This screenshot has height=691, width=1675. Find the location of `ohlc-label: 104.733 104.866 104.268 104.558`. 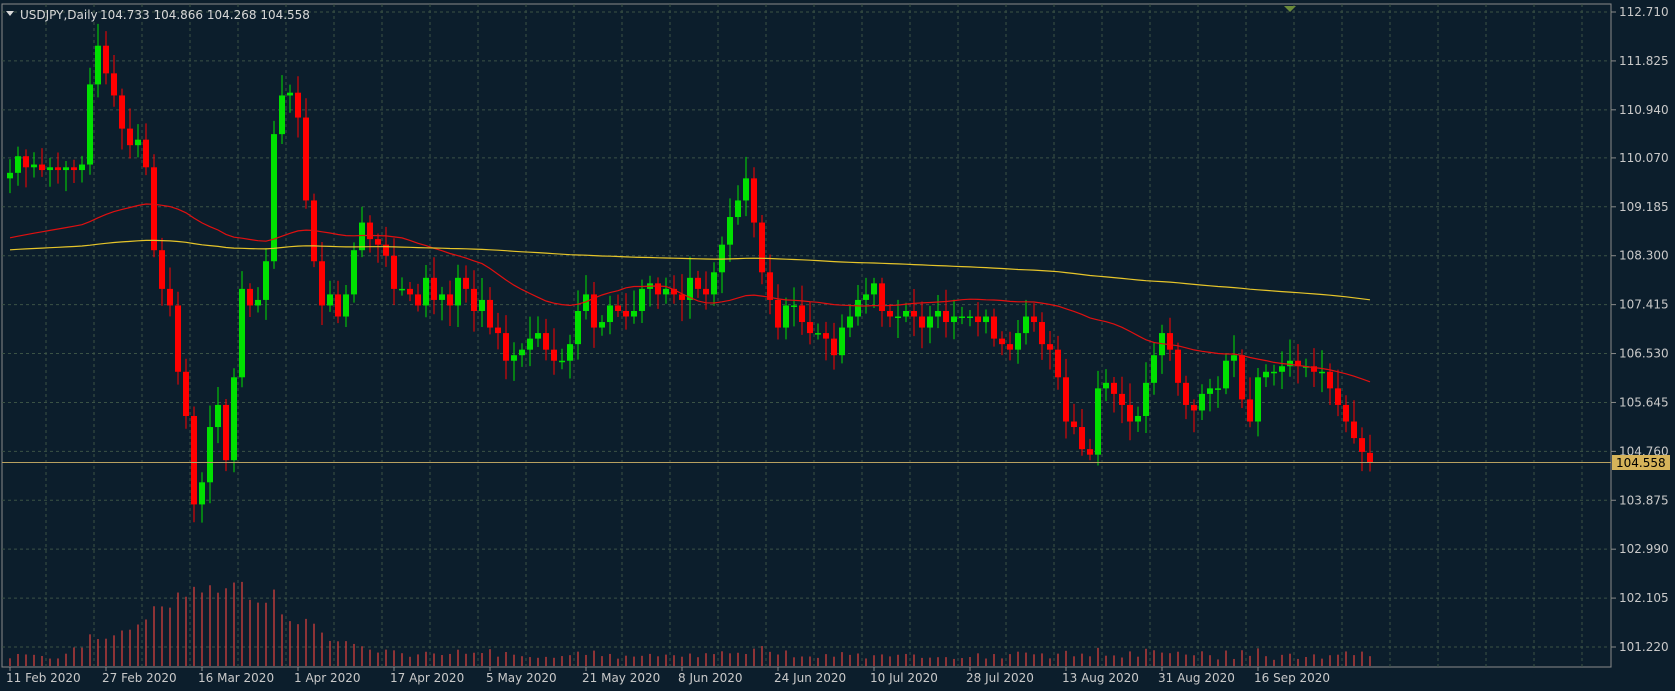

ohlc-label: 104.733 104.866 104.268 104.558 is located at coordinates (205, 15).